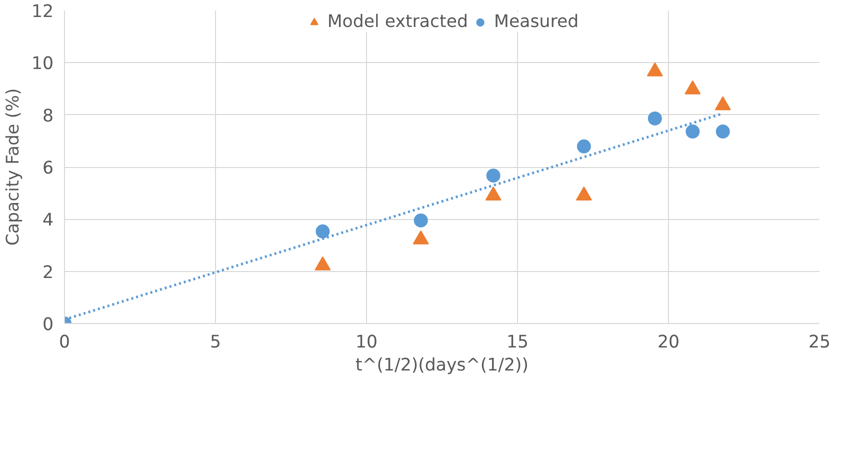 The height and width of the screenshot is (476, 863). I want to click on y-tick-label: 6, so click(48, 168).